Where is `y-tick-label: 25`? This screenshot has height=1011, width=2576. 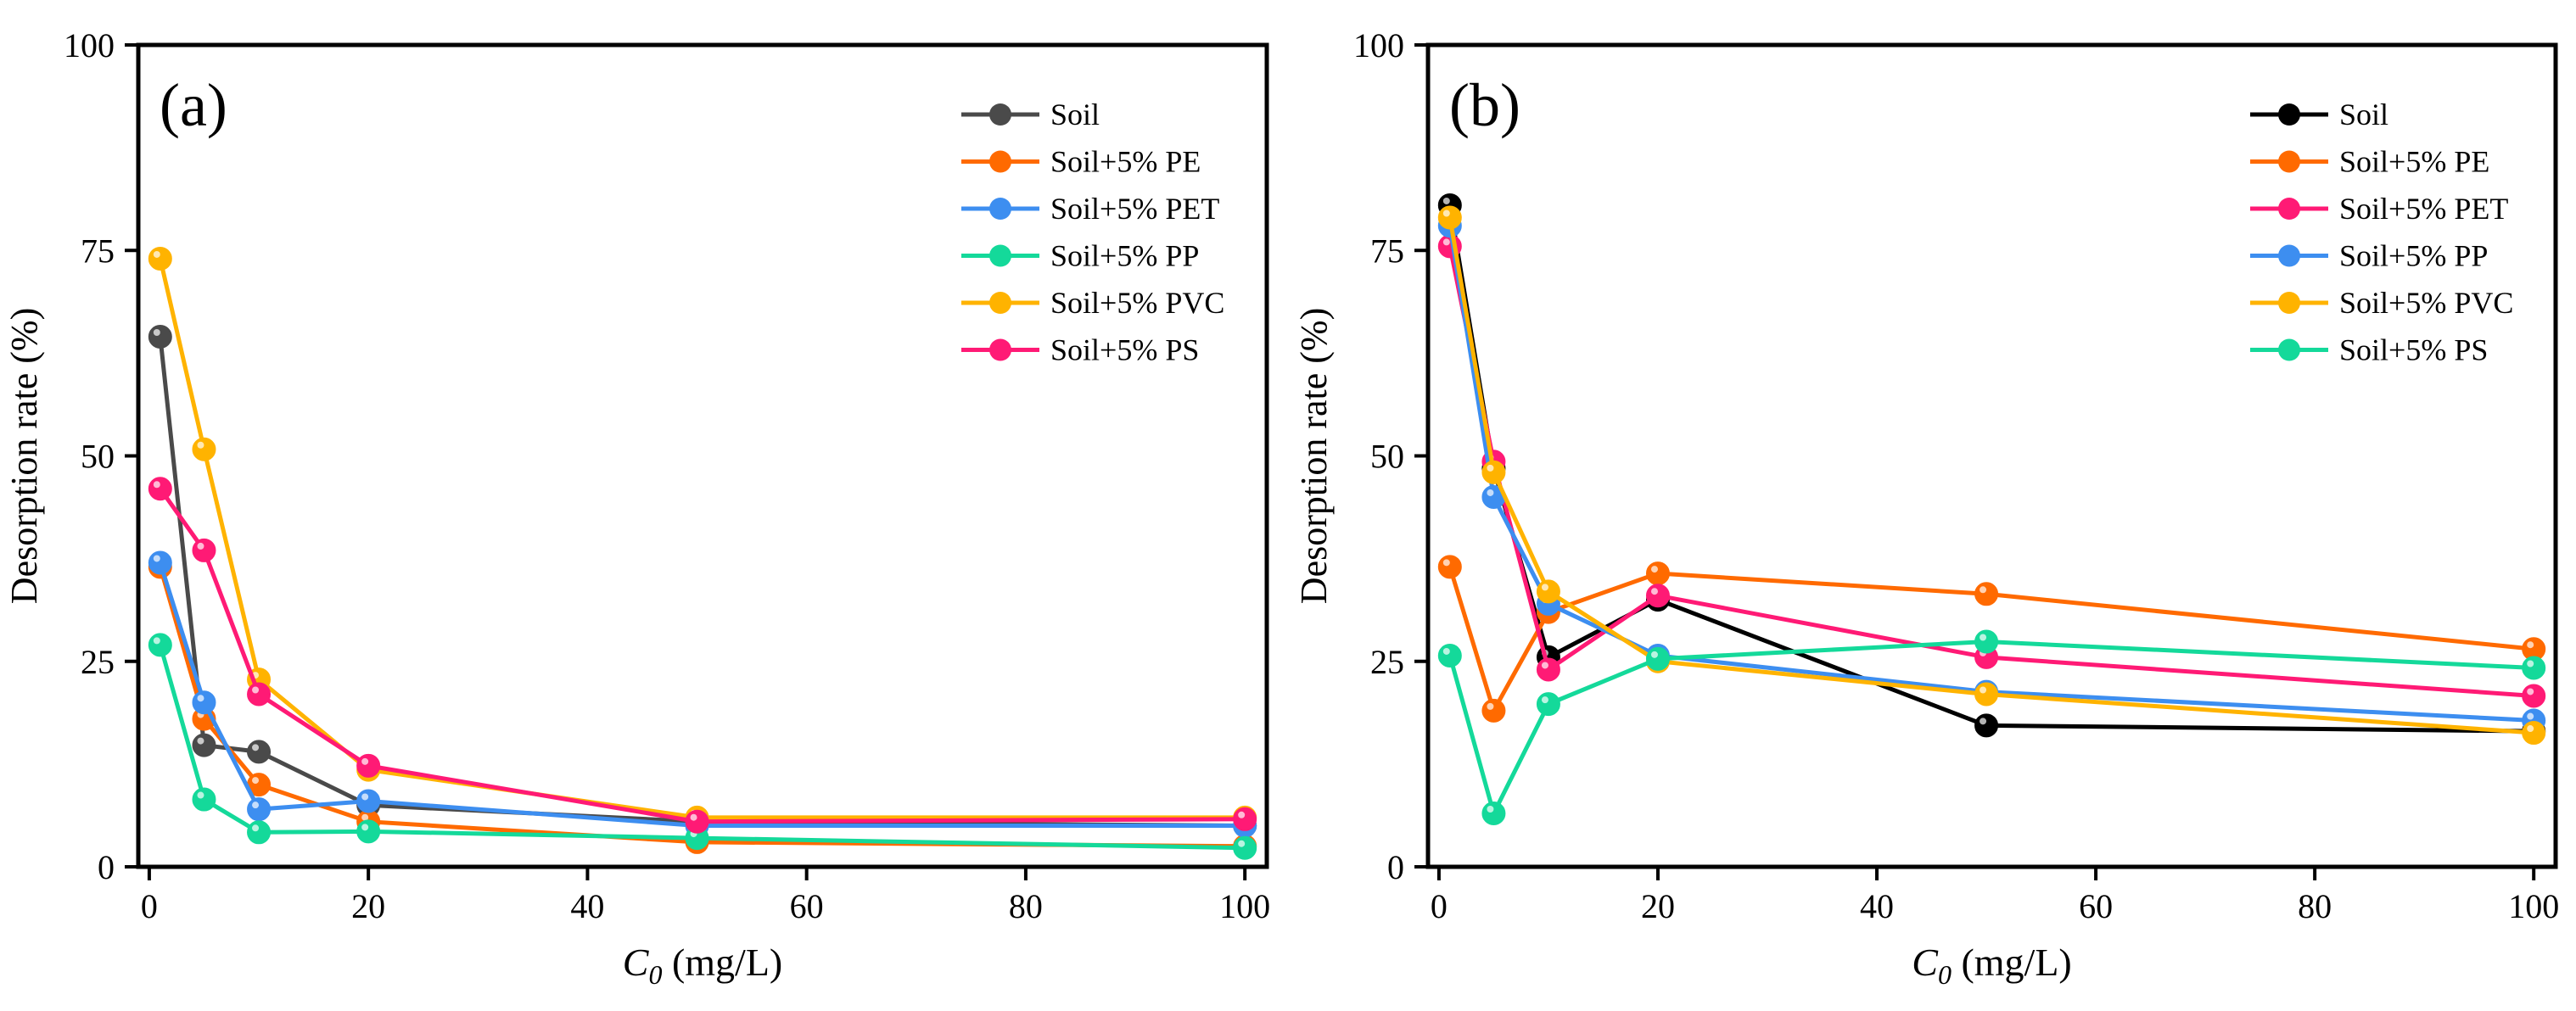 y-tick-label: 25 is located at coordinates (98, 662).